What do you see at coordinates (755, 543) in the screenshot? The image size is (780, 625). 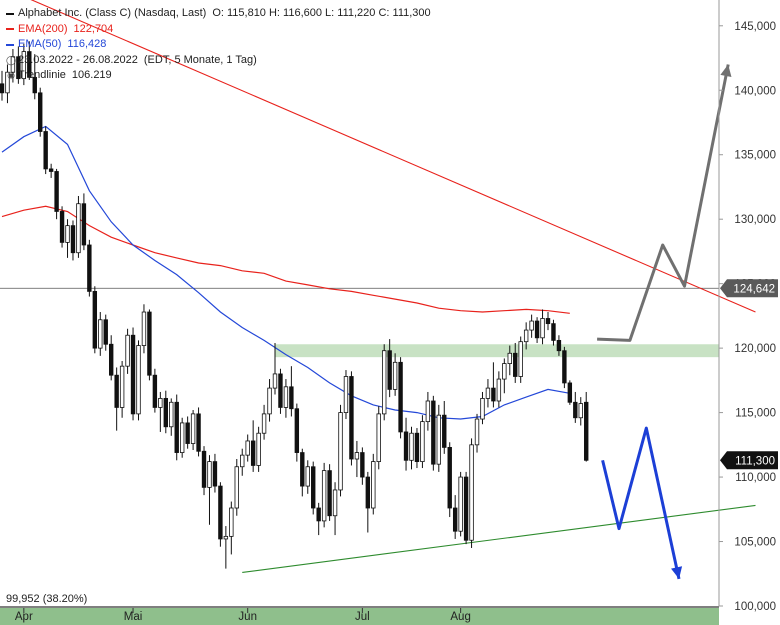 I see `price-tick-label: 105,000` at bounding box center [755, 543].